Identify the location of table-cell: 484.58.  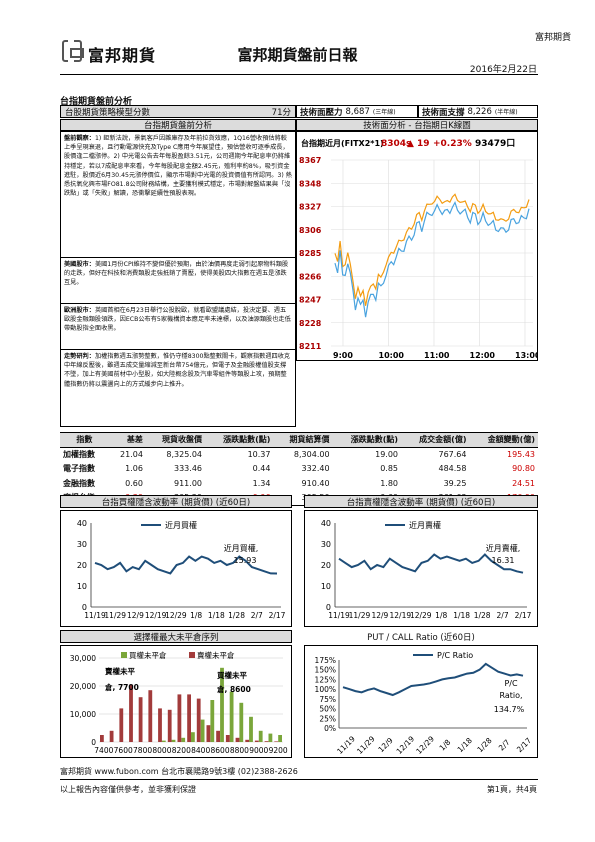
(452, 469).